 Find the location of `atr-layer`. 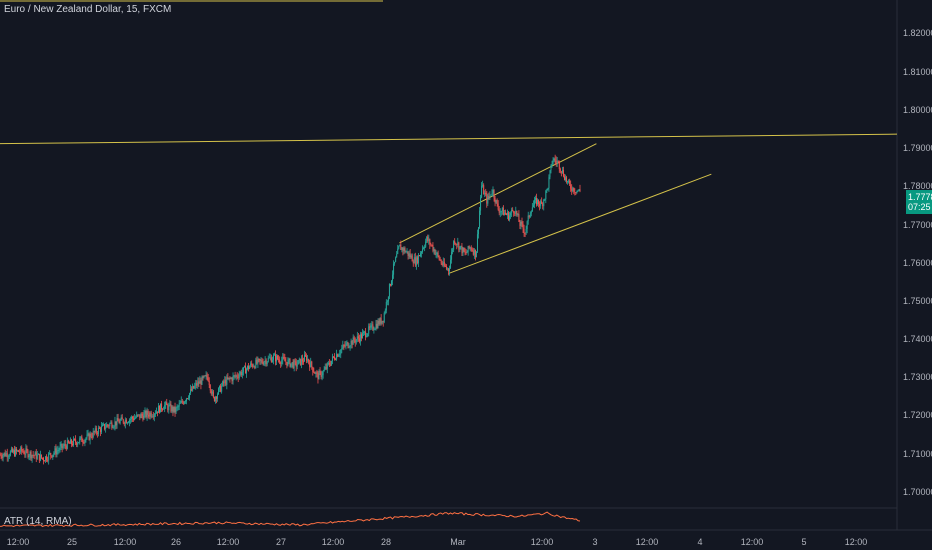

atr-layer is located at coordinates (290, 519).